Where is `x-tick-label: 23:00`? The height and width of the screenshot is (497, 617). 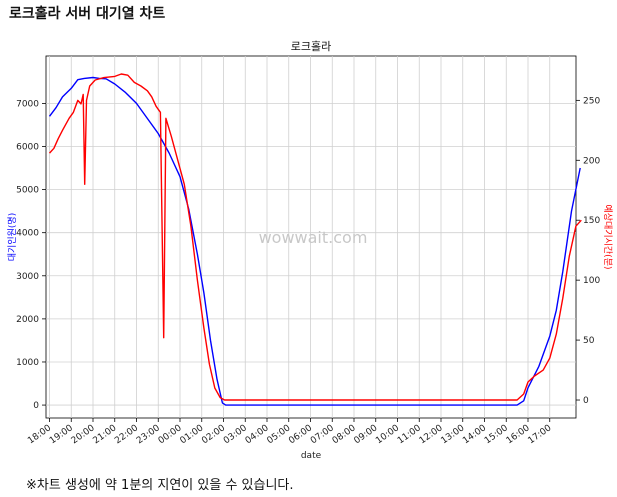 x-tick-label: 23:00 is located at coordinates (148, 434).